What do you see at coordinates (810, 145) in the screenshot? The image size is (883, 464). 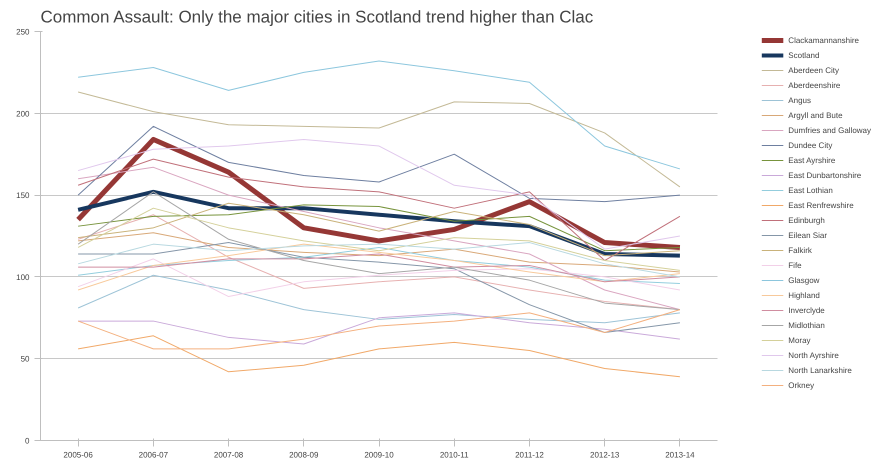 I see `legend-label: Dundee City` at bounding box center [810, 145].